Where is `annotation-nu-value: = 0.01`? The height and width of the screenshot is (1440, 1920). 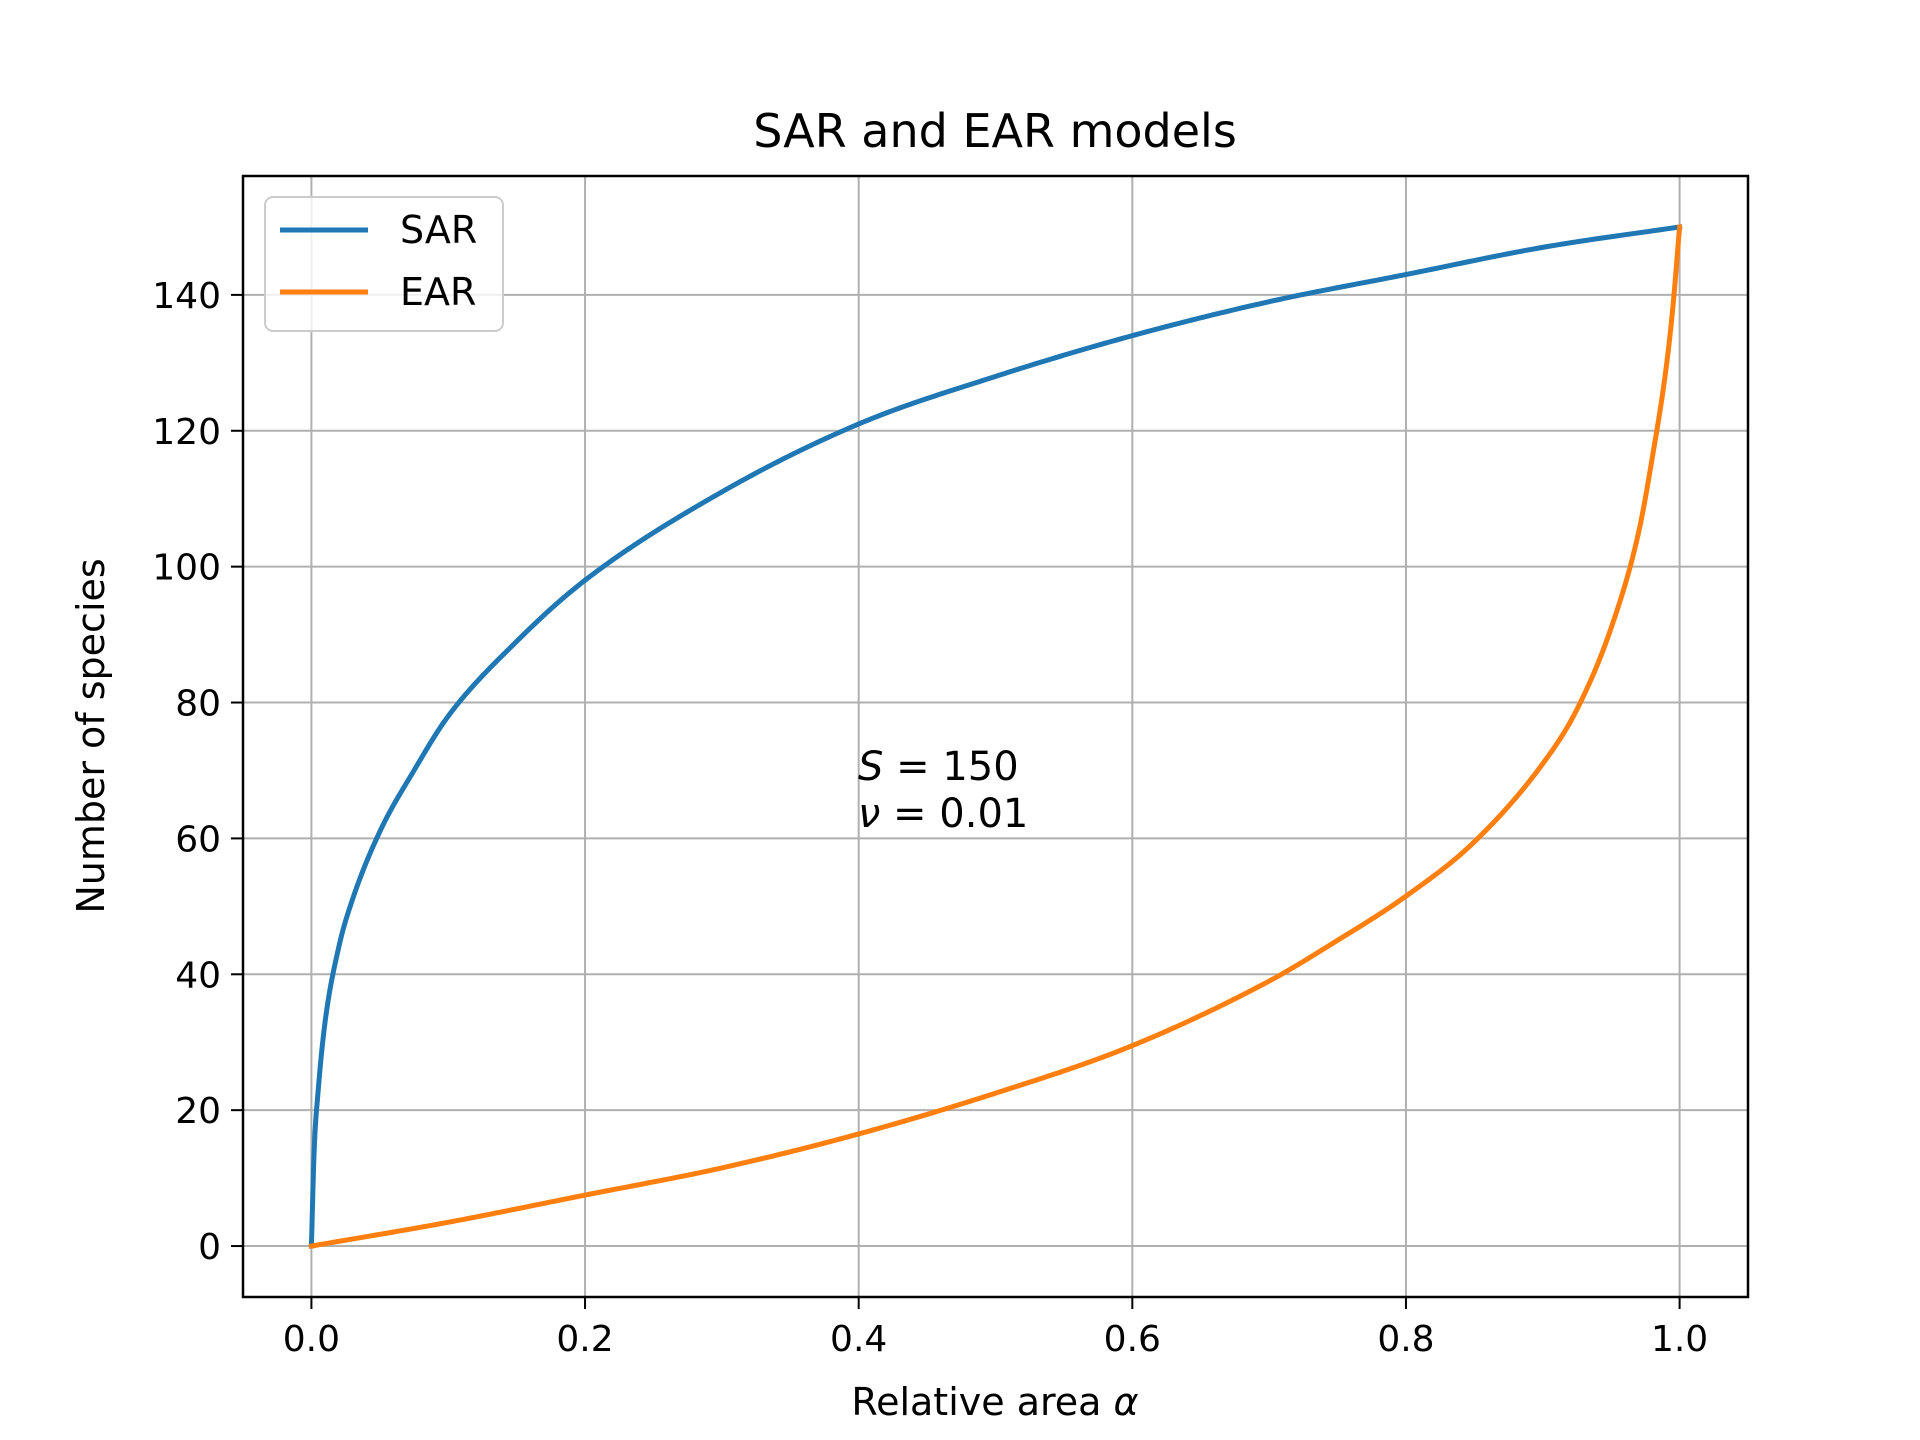 annotation-nu-value: = 0.01 is located at coordinates (954, 814).